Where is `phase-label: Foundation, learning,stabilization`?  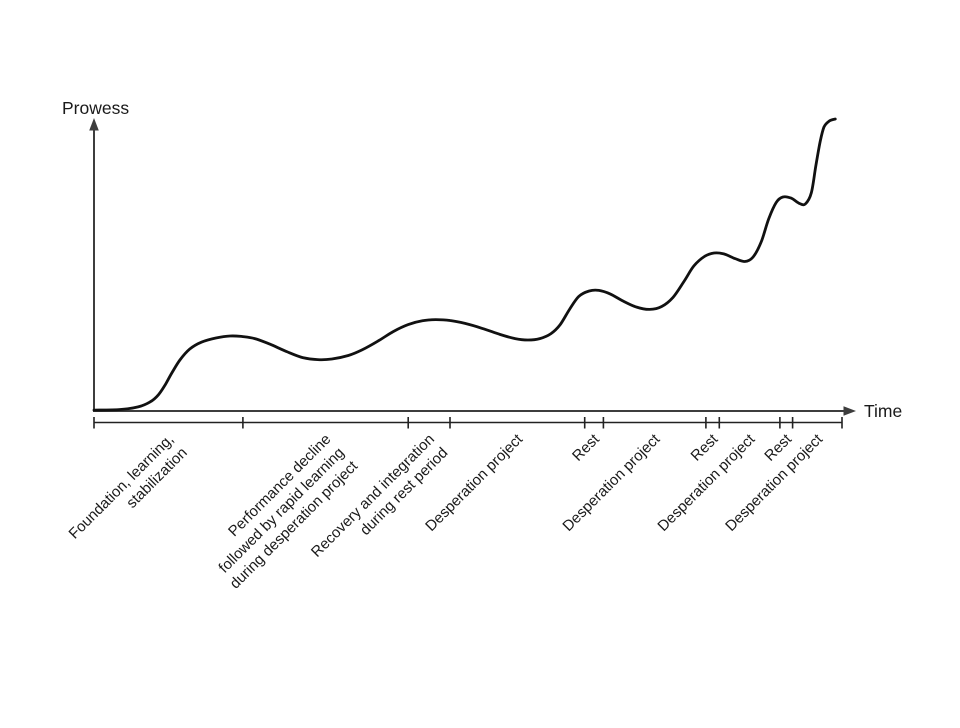
phase-label: Foundation, learning,stabilization is located at coordinates (128, 493).